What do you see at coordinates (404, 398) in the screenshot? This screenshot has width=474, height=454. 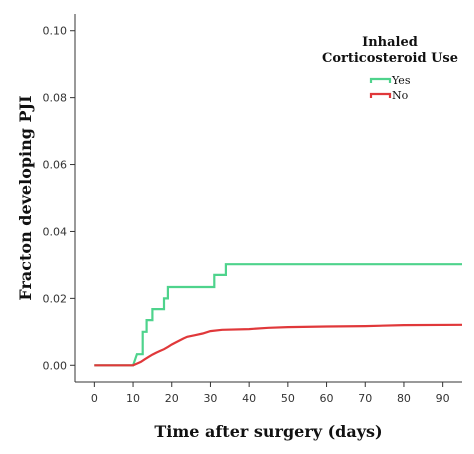 I see `x-tick-label: 80` at bounding box center [404, 398].